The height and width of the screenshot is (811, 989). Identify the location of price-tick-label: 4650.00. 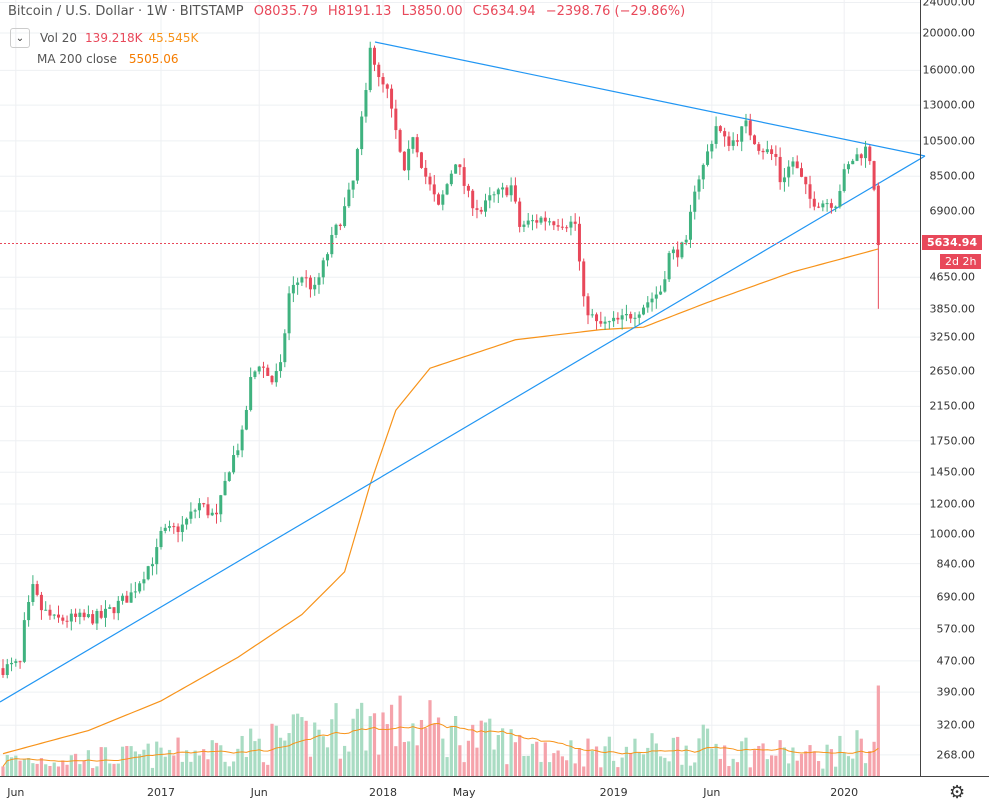
(952, 277).